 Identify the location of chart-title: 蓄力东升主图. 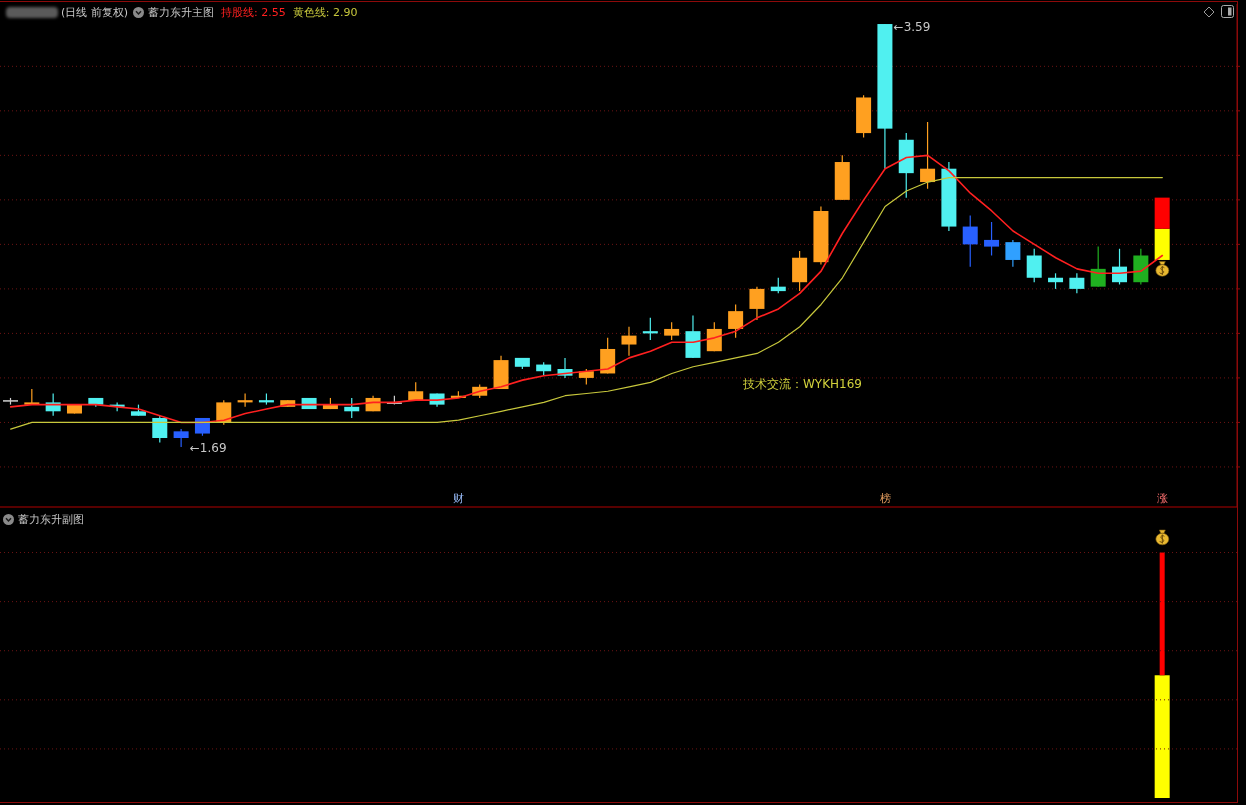
(181, 12).